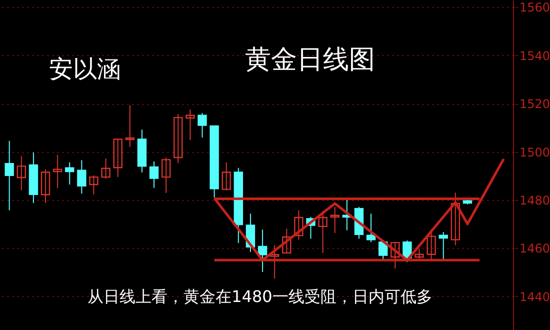  What do you see at coordinates (535, 297) in the screenshot?
I see `y-tick-label: 1440` at bounding box center [535, 297].